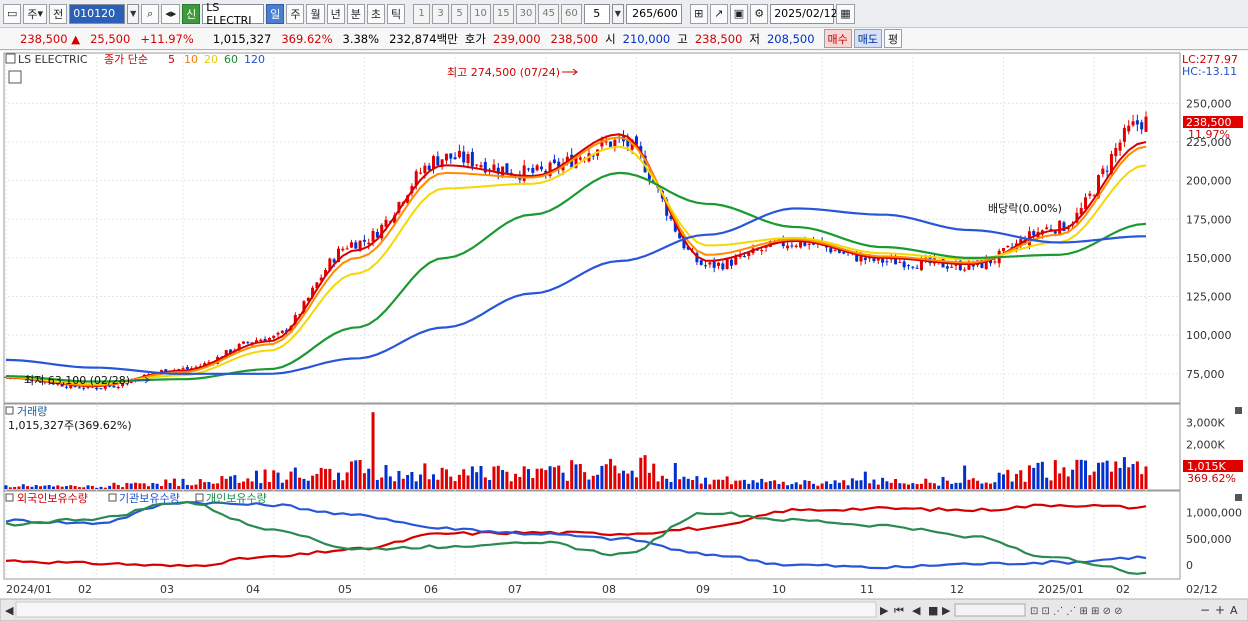 This screenshot has height=621, width=1248. What do you see at coordinates (396, 13) in the screenshot?
I see `period-tick: 틱` at bounding box center [396, 13].